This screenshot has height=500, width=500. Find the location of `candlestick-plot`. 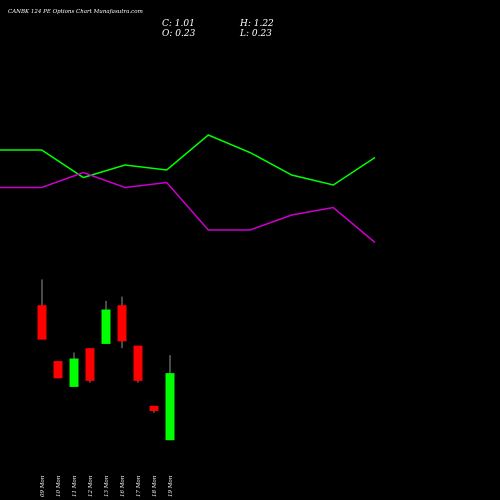

candlestick-plot is located at coordinates (106, 360).